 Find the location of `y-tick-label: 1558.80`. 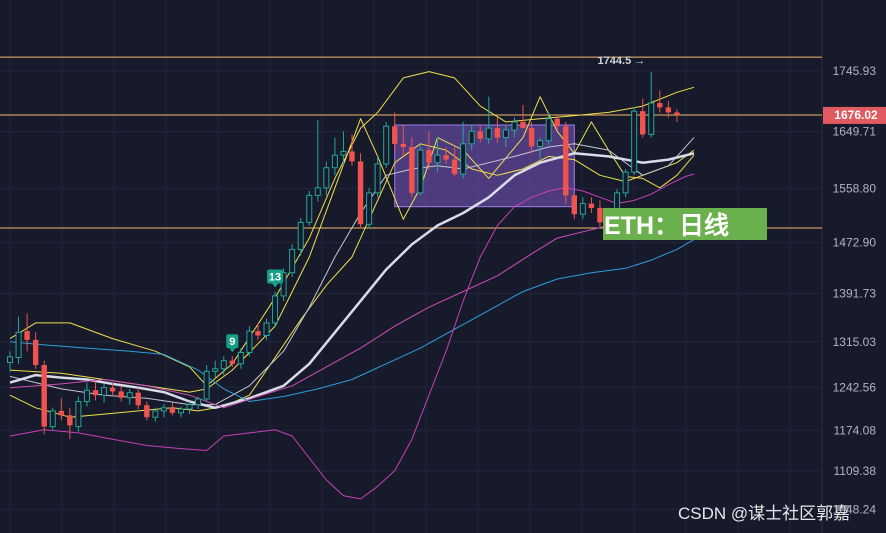

y-tick-label: 1558.80 is located at coordinates (855, 189).